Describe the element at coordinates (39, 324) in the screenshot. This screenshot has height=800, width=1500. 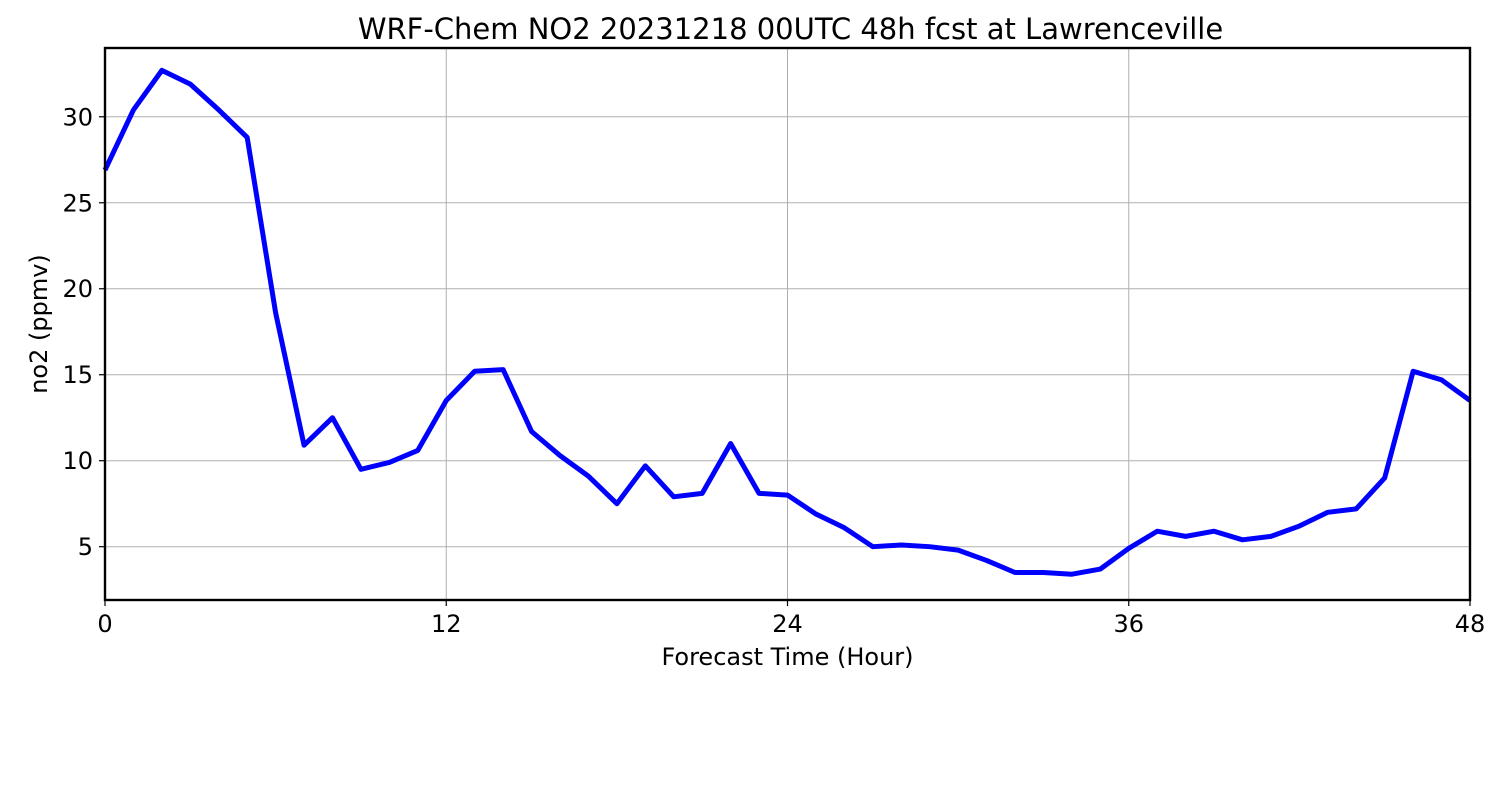
I see `y-axis-title: no2 (ppmv)` at that location.